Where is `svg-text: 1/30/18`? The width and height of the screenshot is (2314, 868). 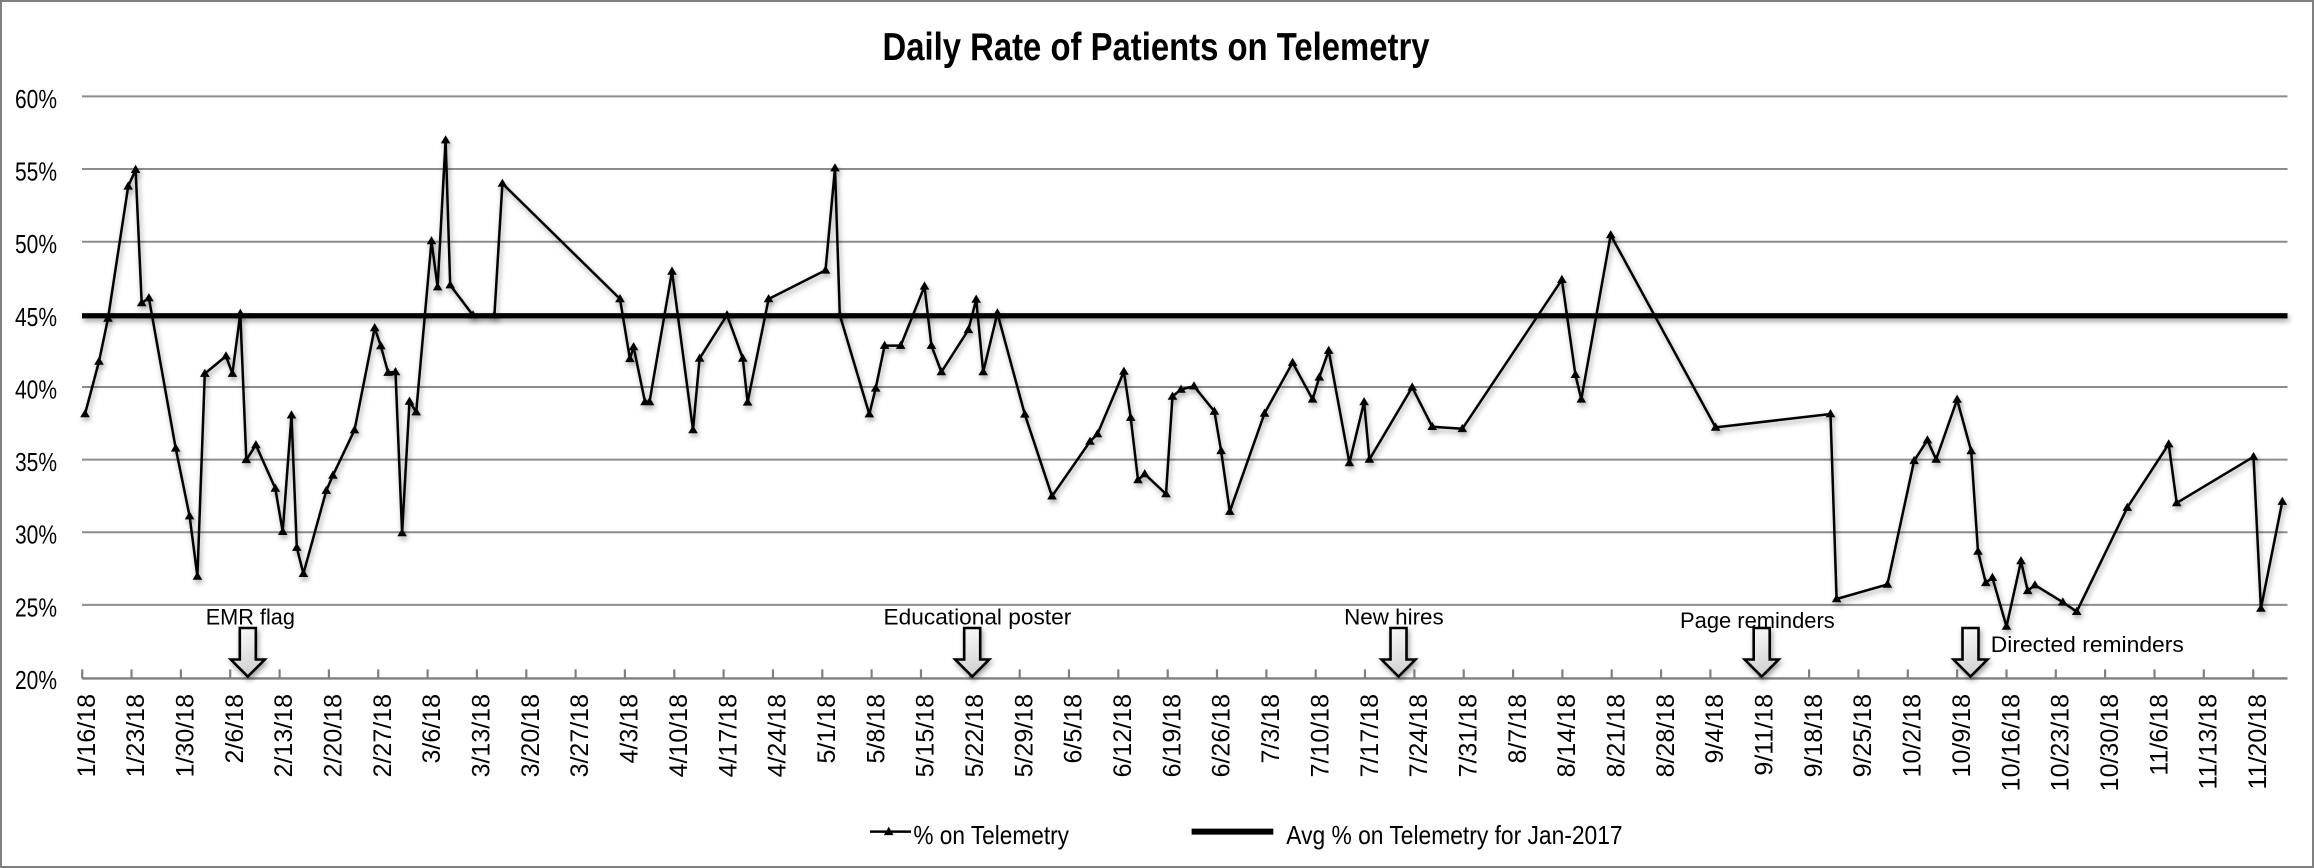 svg-text: 1/30/18 is located at coordinates (186, 735).